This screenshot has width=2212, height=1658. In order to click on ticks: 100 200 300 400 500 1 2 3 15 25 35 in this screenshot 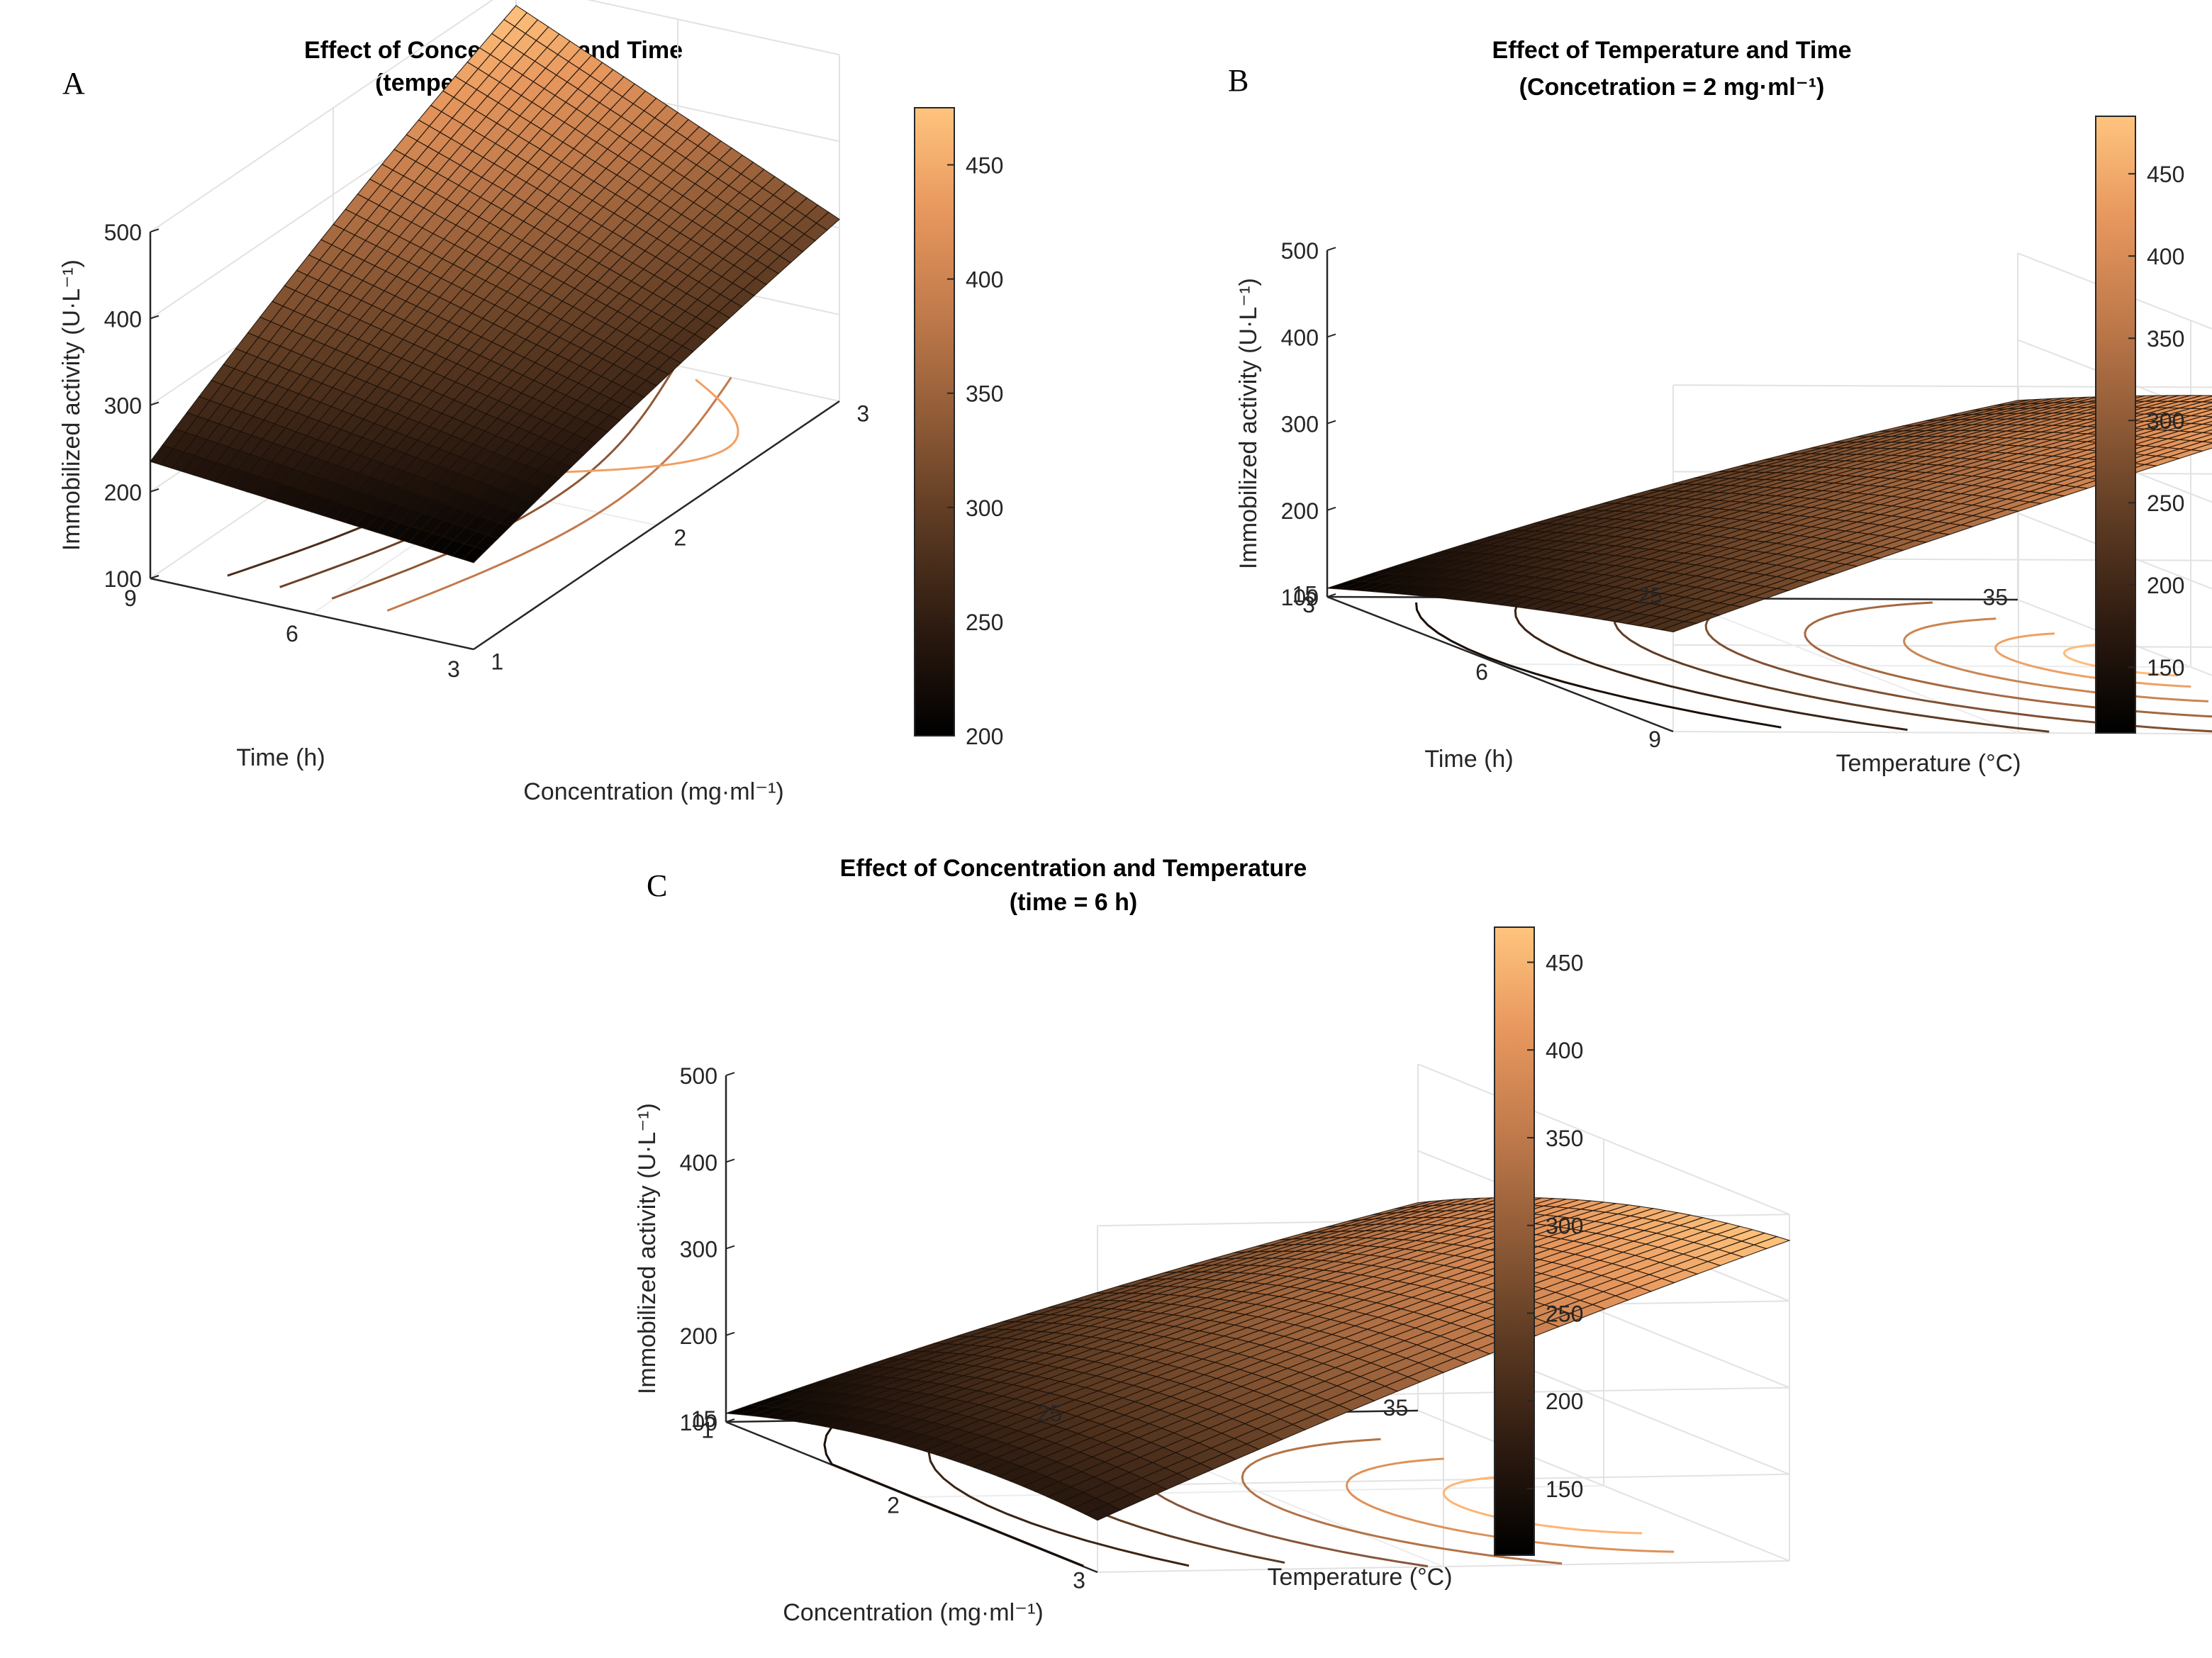, I will do `click(1044, 1328)`.